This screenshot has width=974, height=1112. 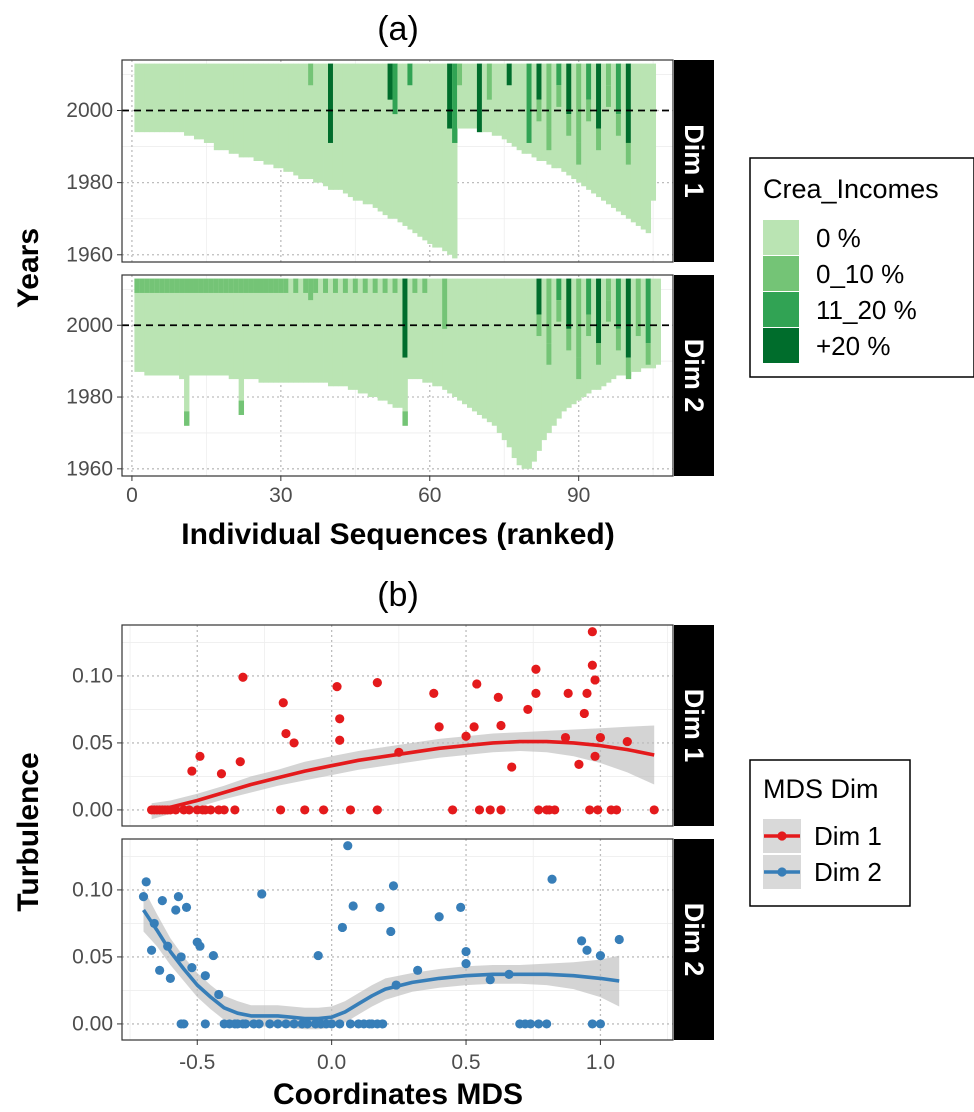 I want to click on x-tick-label: 90, so click(x=578, y=495).